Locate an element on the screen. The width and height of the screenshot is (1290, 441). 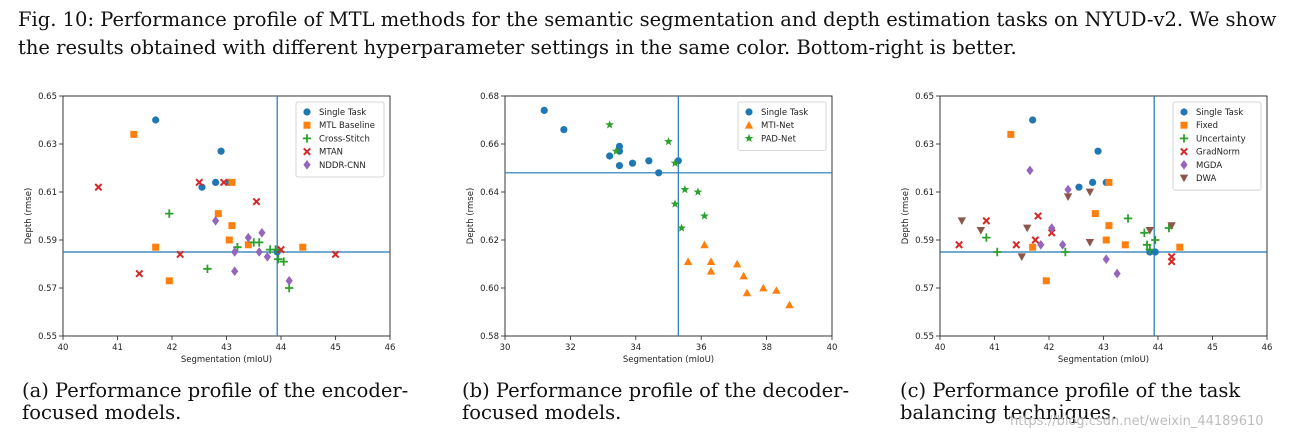
series-mtan is located at coordinates (217, 228).